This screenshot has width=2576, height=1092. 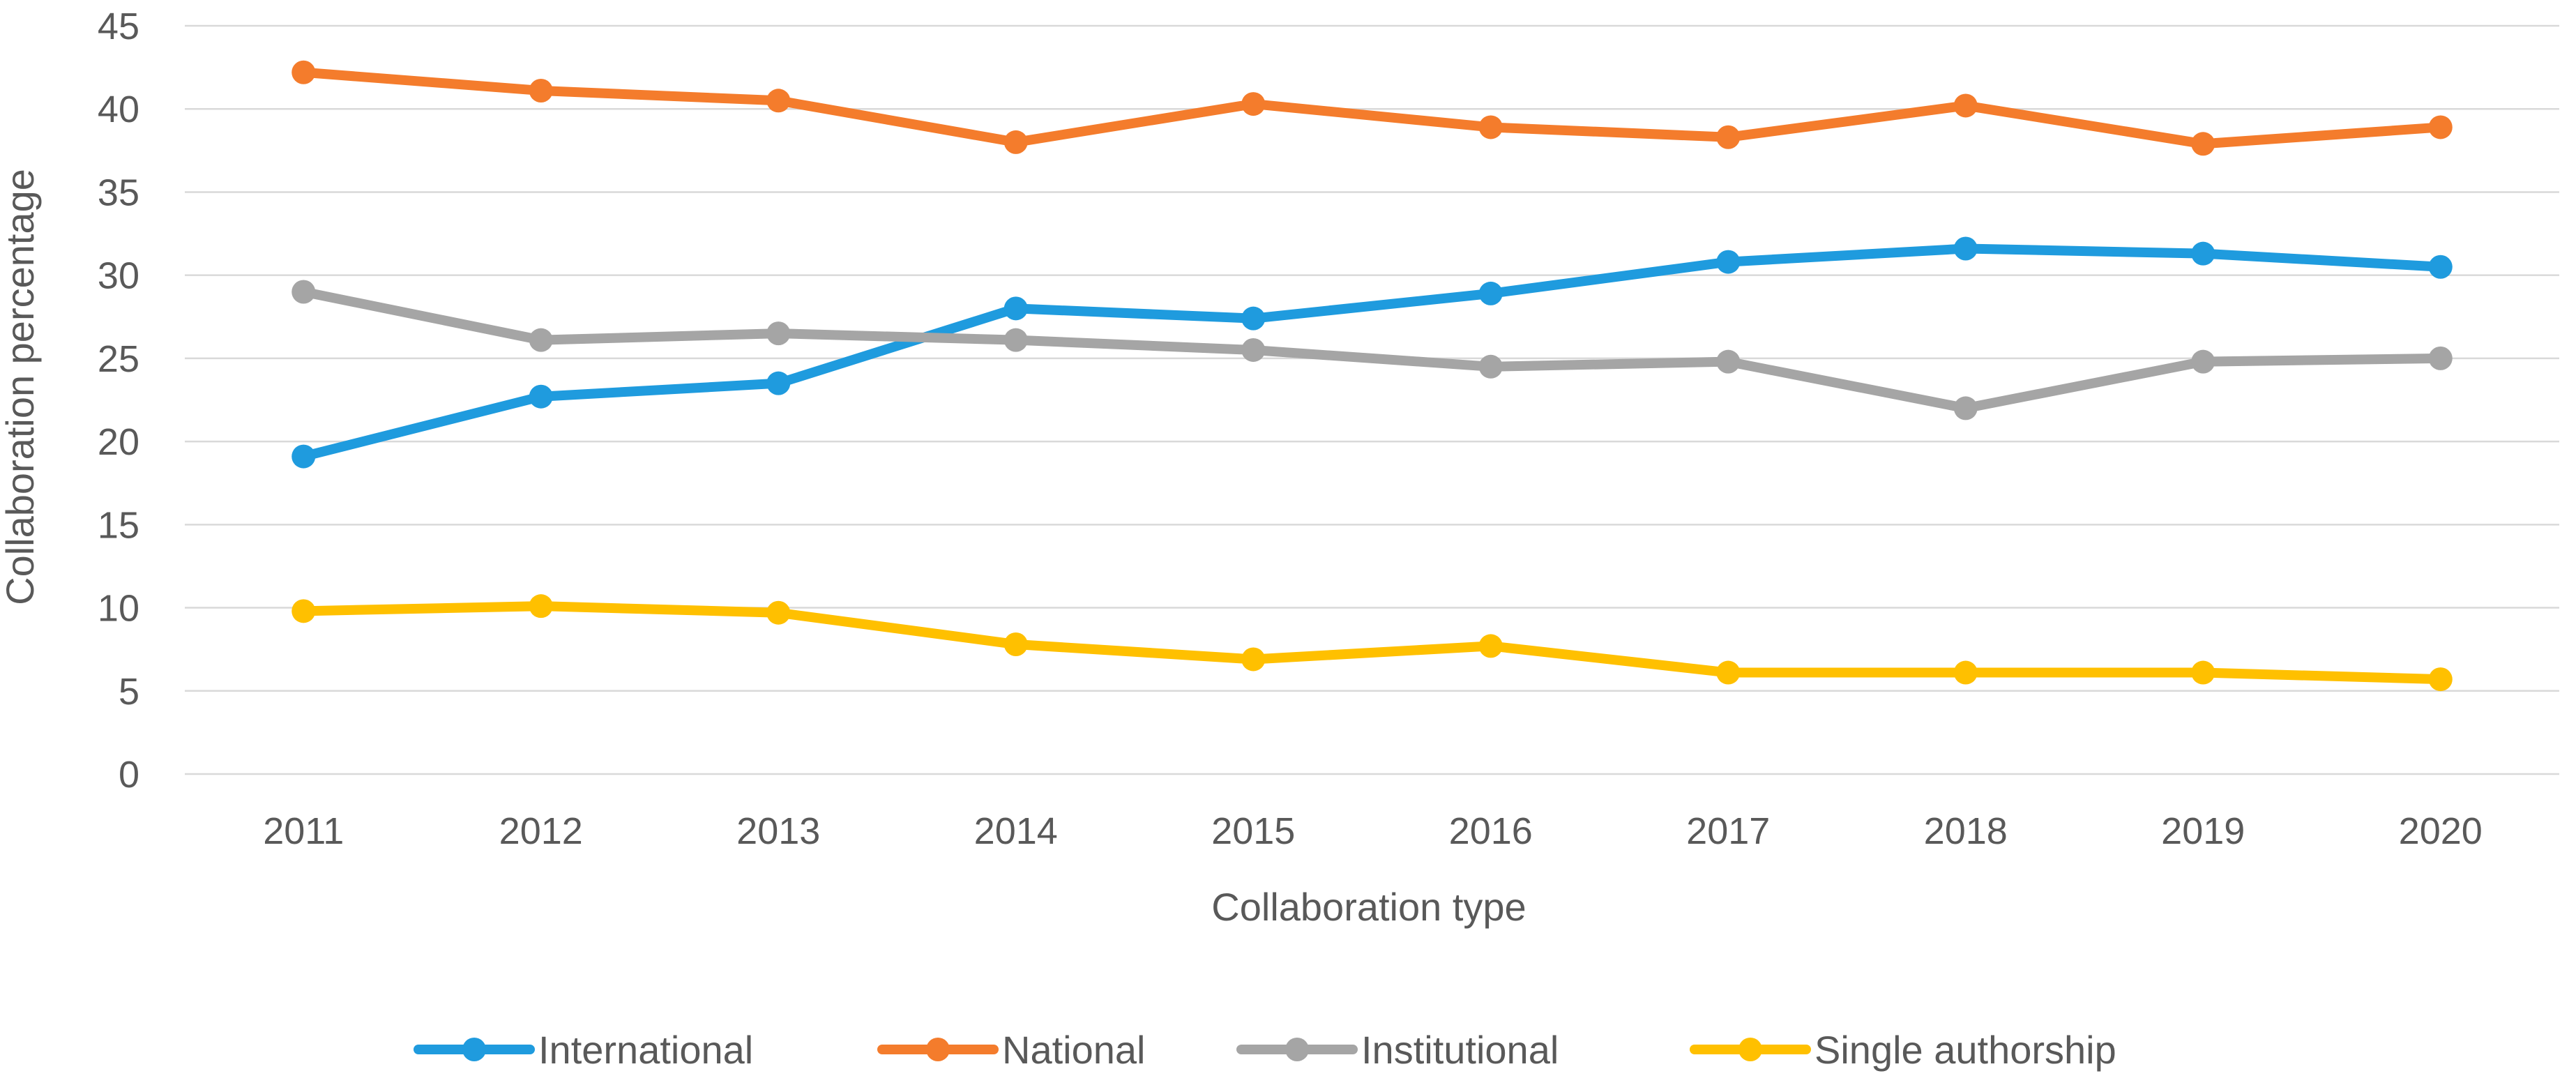 I want to click on legend-item: International, so click(x=583, y=1050).